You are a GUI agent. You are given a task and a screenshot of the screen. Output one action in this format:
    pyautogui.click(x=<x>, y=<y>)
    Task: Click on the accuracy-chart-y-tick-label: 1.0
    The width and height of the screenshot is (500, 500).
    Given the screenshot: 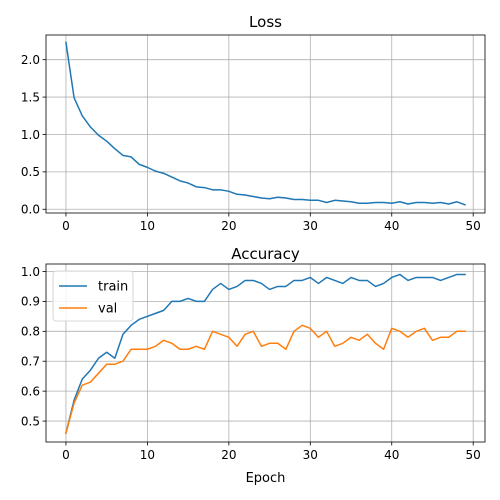 What is the action you would take?
    pyautogui.click(x=30, y=272)
    